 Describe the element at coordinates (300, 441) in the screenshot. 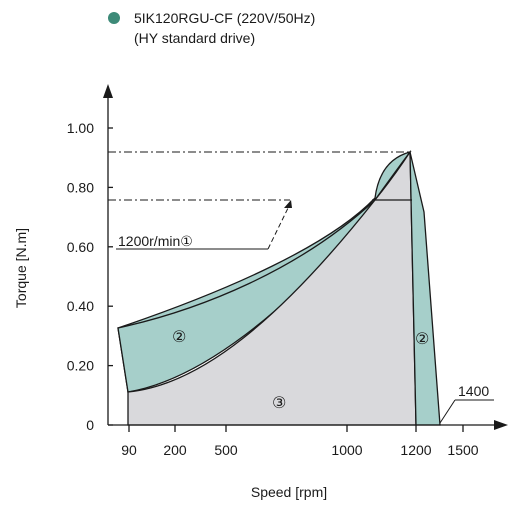

I see `x-ticks: 90 200 500 1000 1200 1500` at that location.